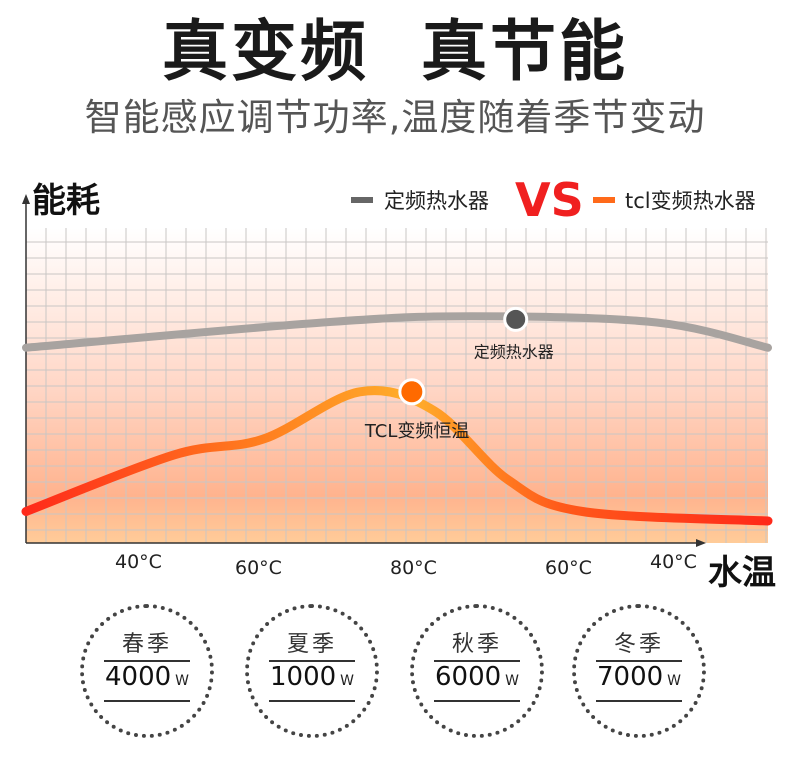 The width and height of the screenshot is (790, 784). I want to click on season-badge: 冬季 7000 W, so click(639, 671).